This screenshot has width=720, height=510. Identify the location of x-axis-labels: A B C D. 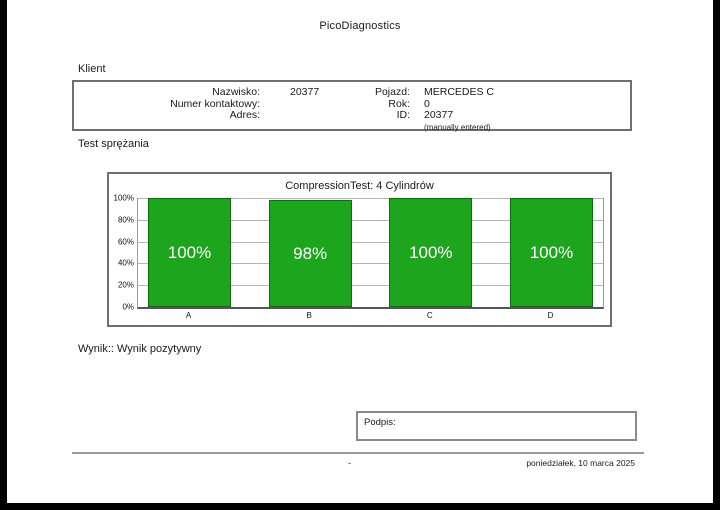
(369, 315).